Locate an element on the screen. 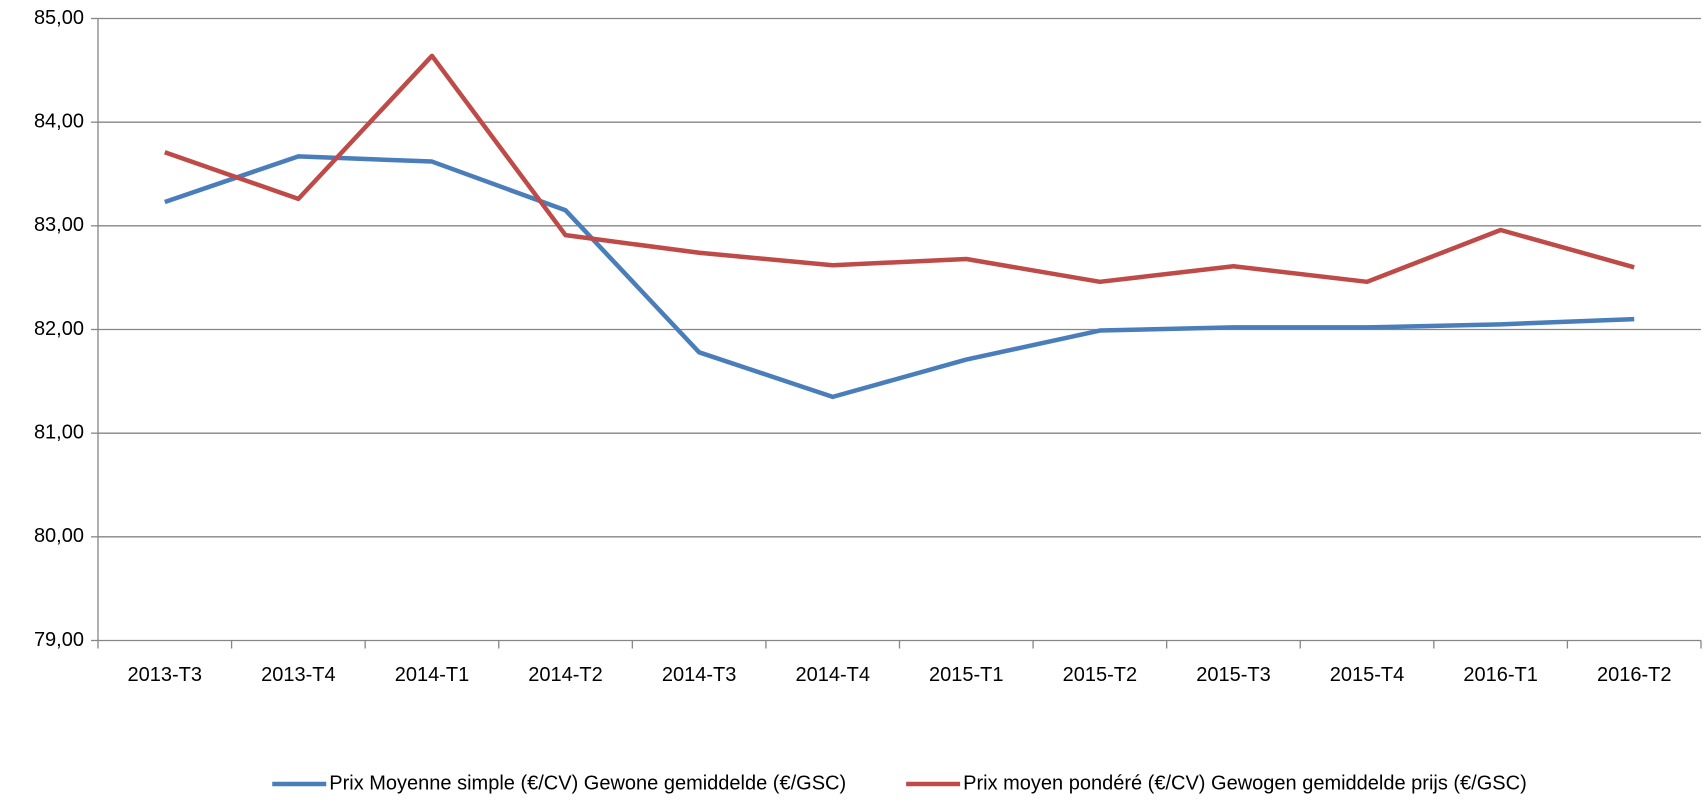 The width and height of the screenshot is (1708, 801). y-tick-label: 80,00 is located at coordinates (59, 536).